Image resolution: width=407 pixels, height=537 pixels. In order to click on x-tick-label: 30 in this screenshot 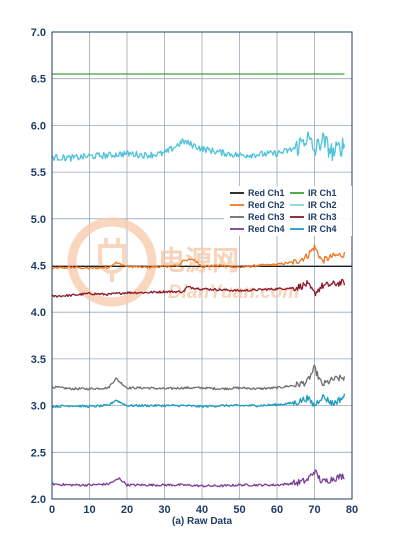, I will do `click(164, 510)`.